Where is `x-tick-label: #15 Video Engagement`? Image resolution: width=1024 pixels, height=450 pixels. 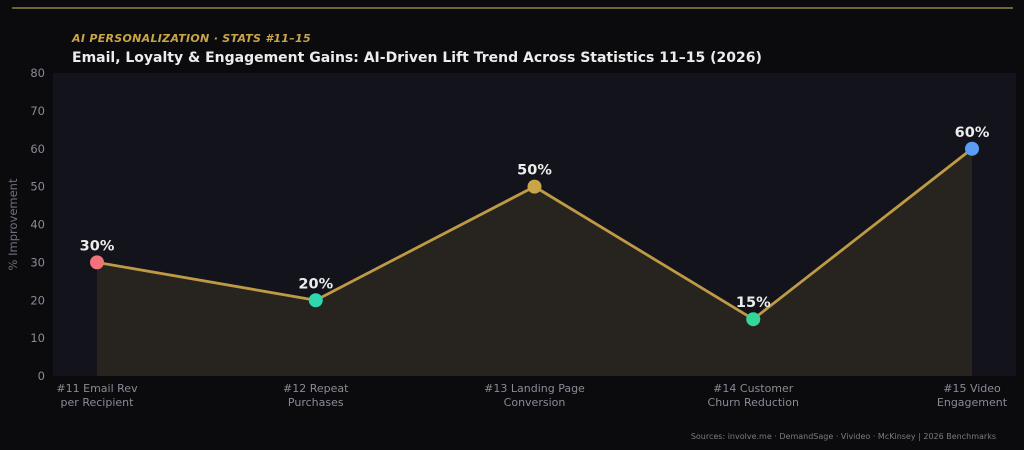 x-tick-label: #15 Video Engagement is located at coordinates (972, 395).